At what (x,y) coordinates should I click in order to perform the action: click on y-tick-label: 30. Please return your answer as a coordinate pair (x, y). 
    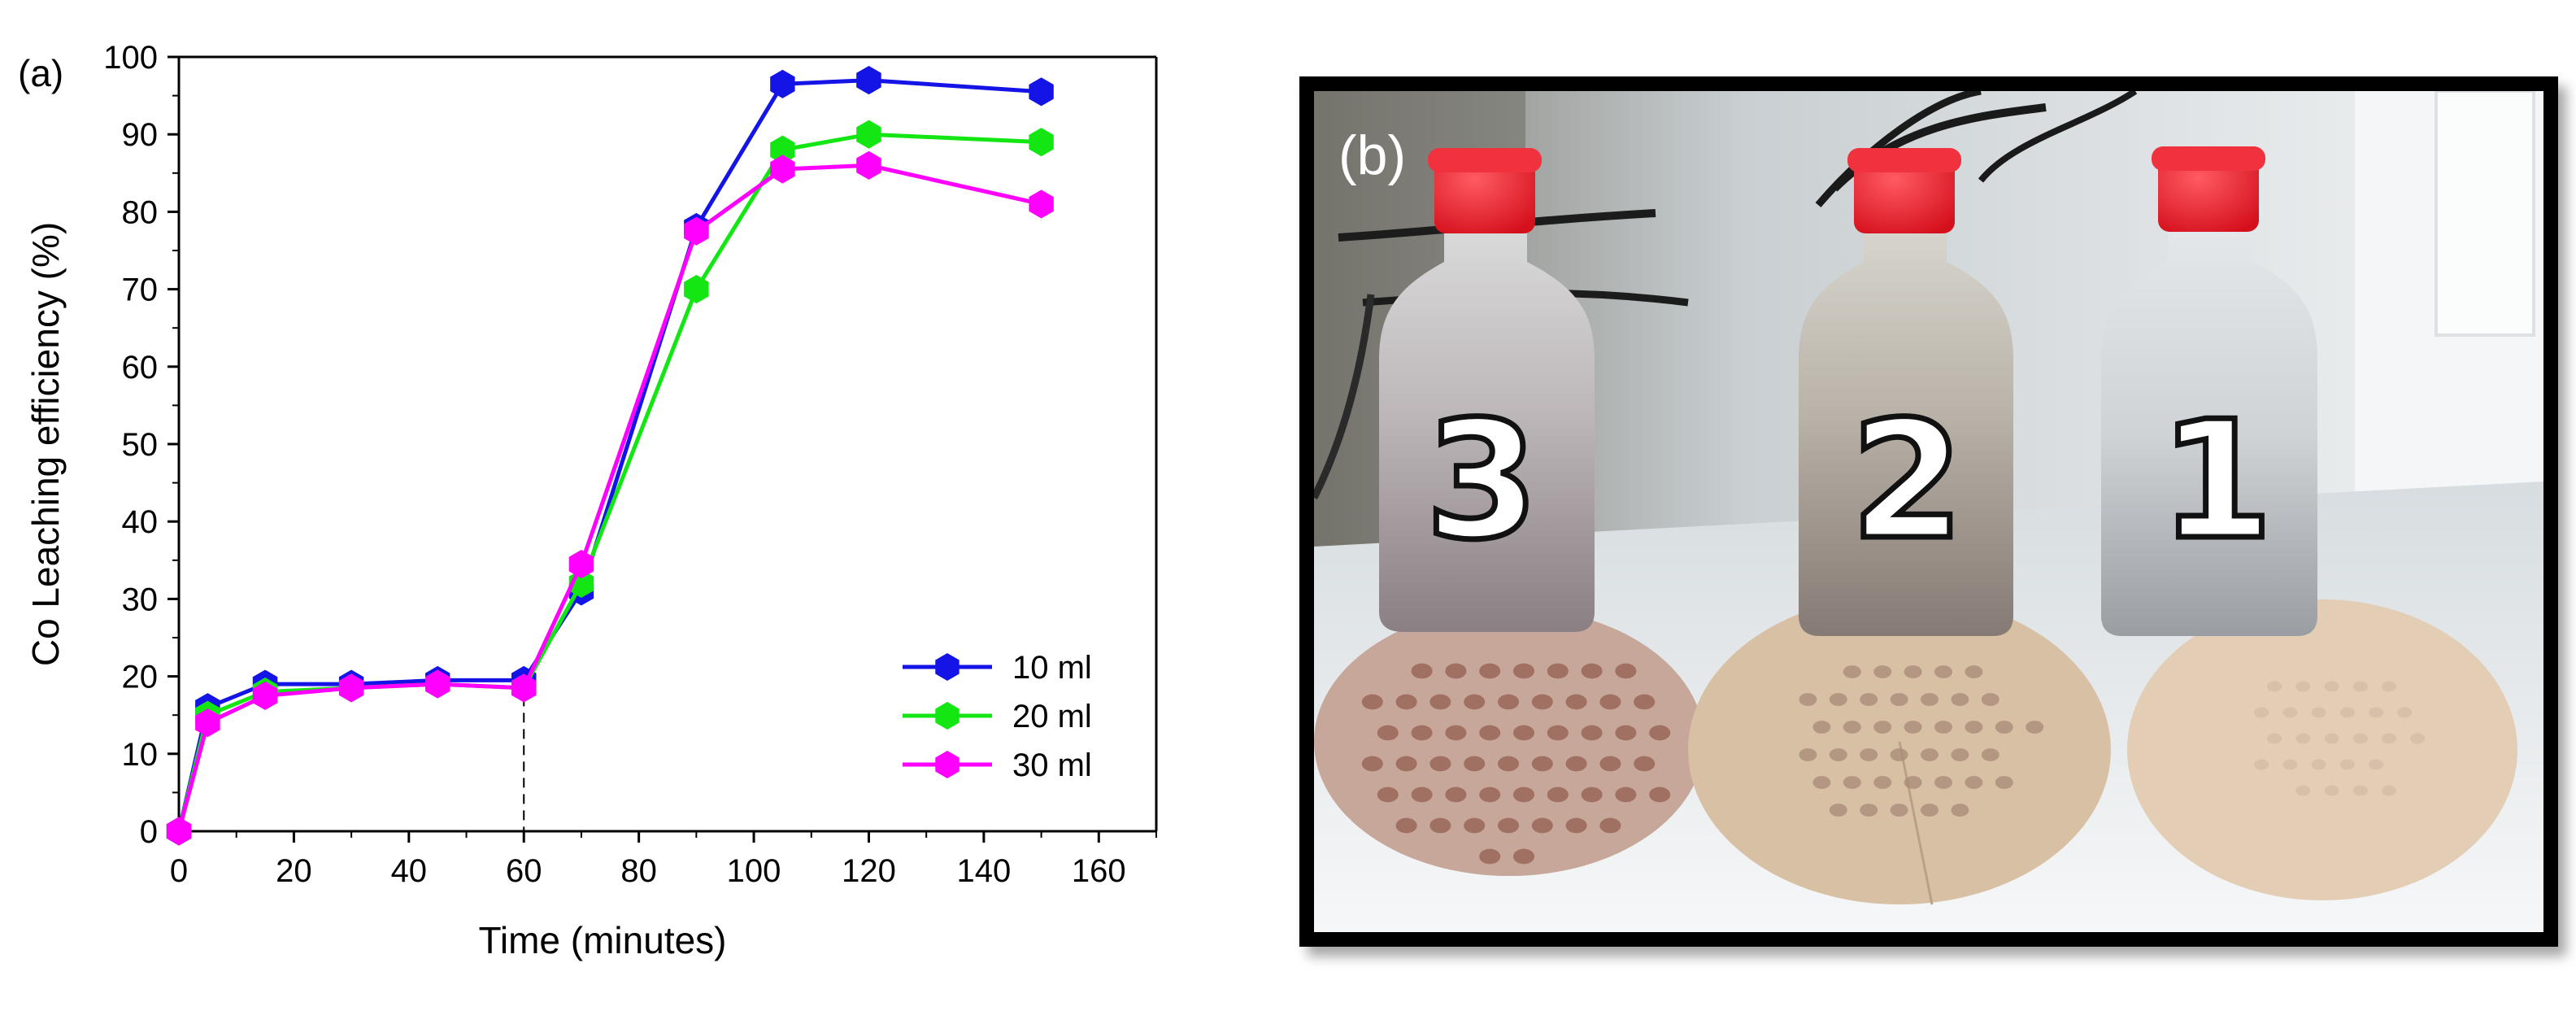
    Looking at the image, I should click on (141, 599).